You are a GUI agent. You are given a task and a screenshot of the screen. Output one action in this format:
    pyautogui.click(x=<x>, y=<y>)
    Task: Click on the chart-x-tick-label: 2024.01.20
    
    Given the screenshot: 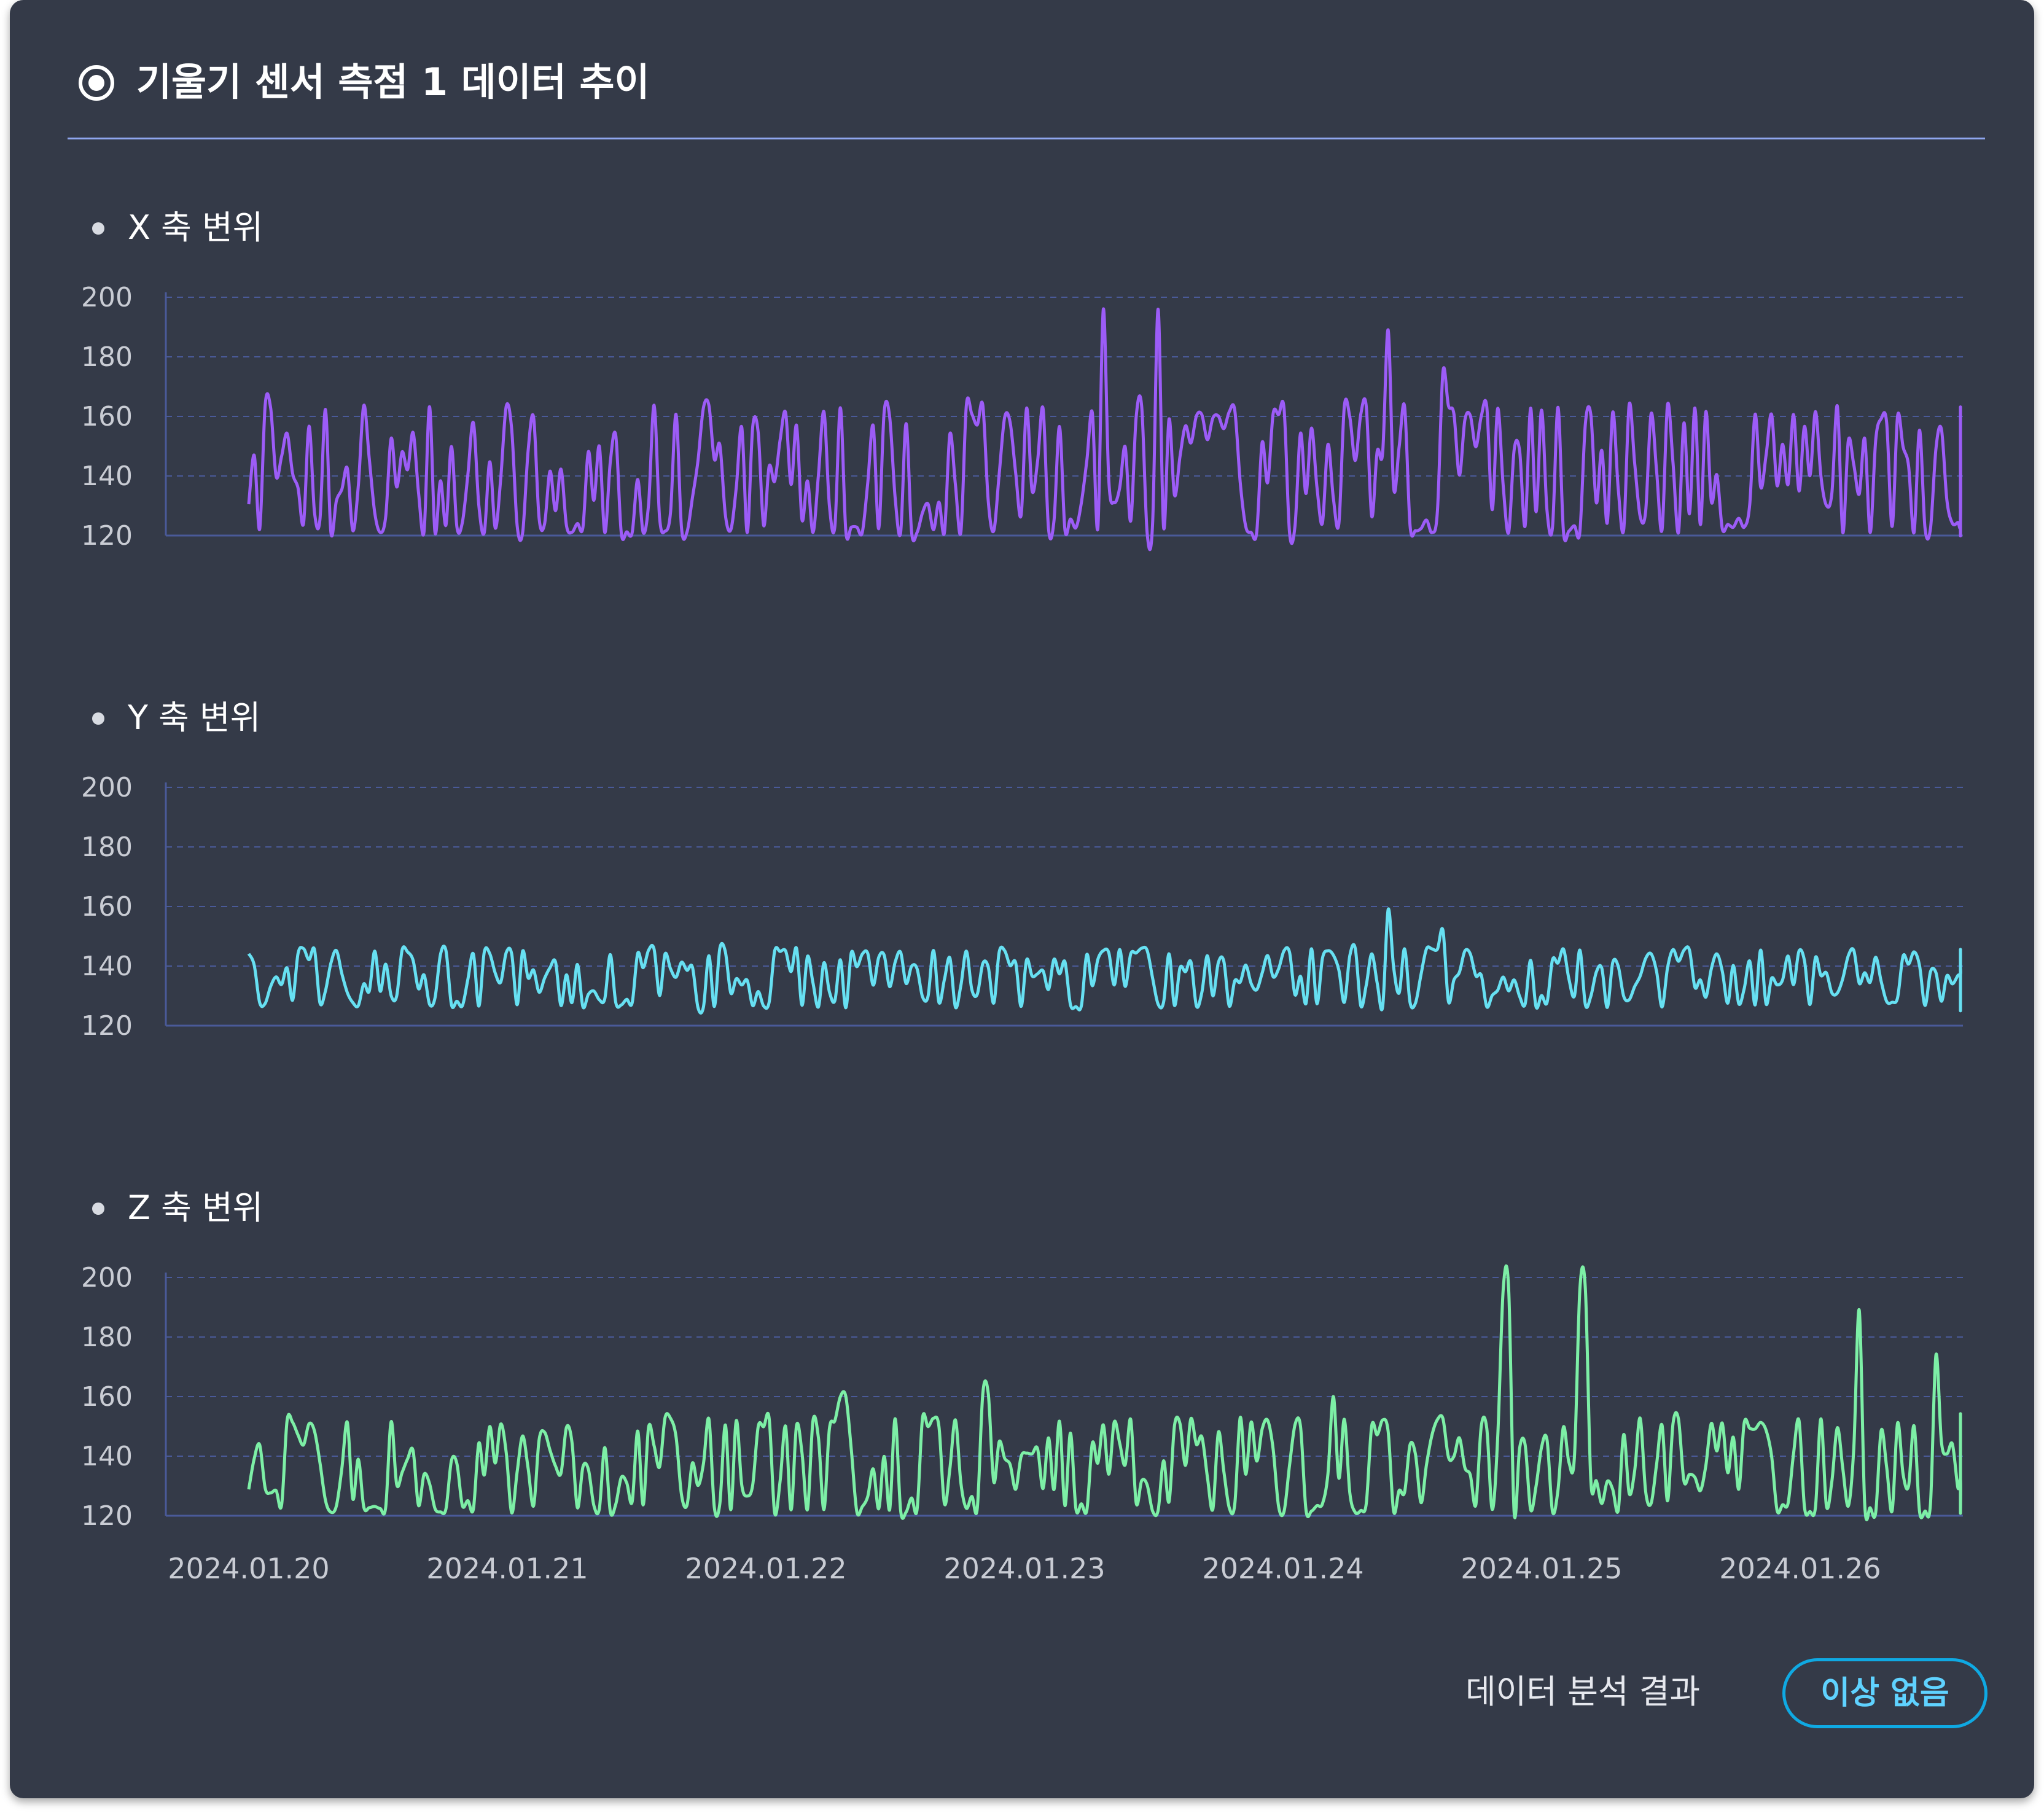 What is the action you would take?
    pyautogui.click(x=248, y=1568)
    